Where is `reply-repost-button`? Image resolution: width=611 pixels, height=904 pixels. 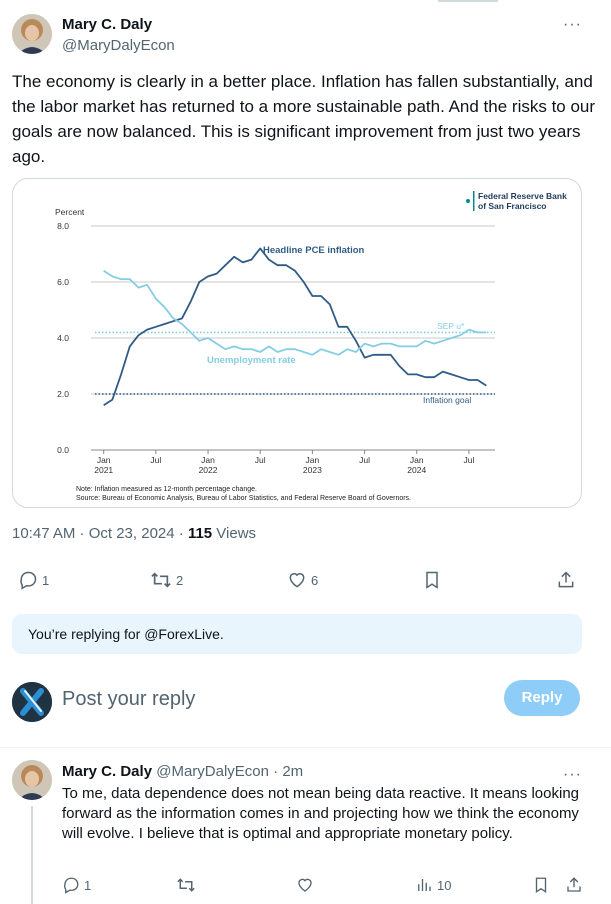 reply-repost-button is located at coordinates (186, 885).